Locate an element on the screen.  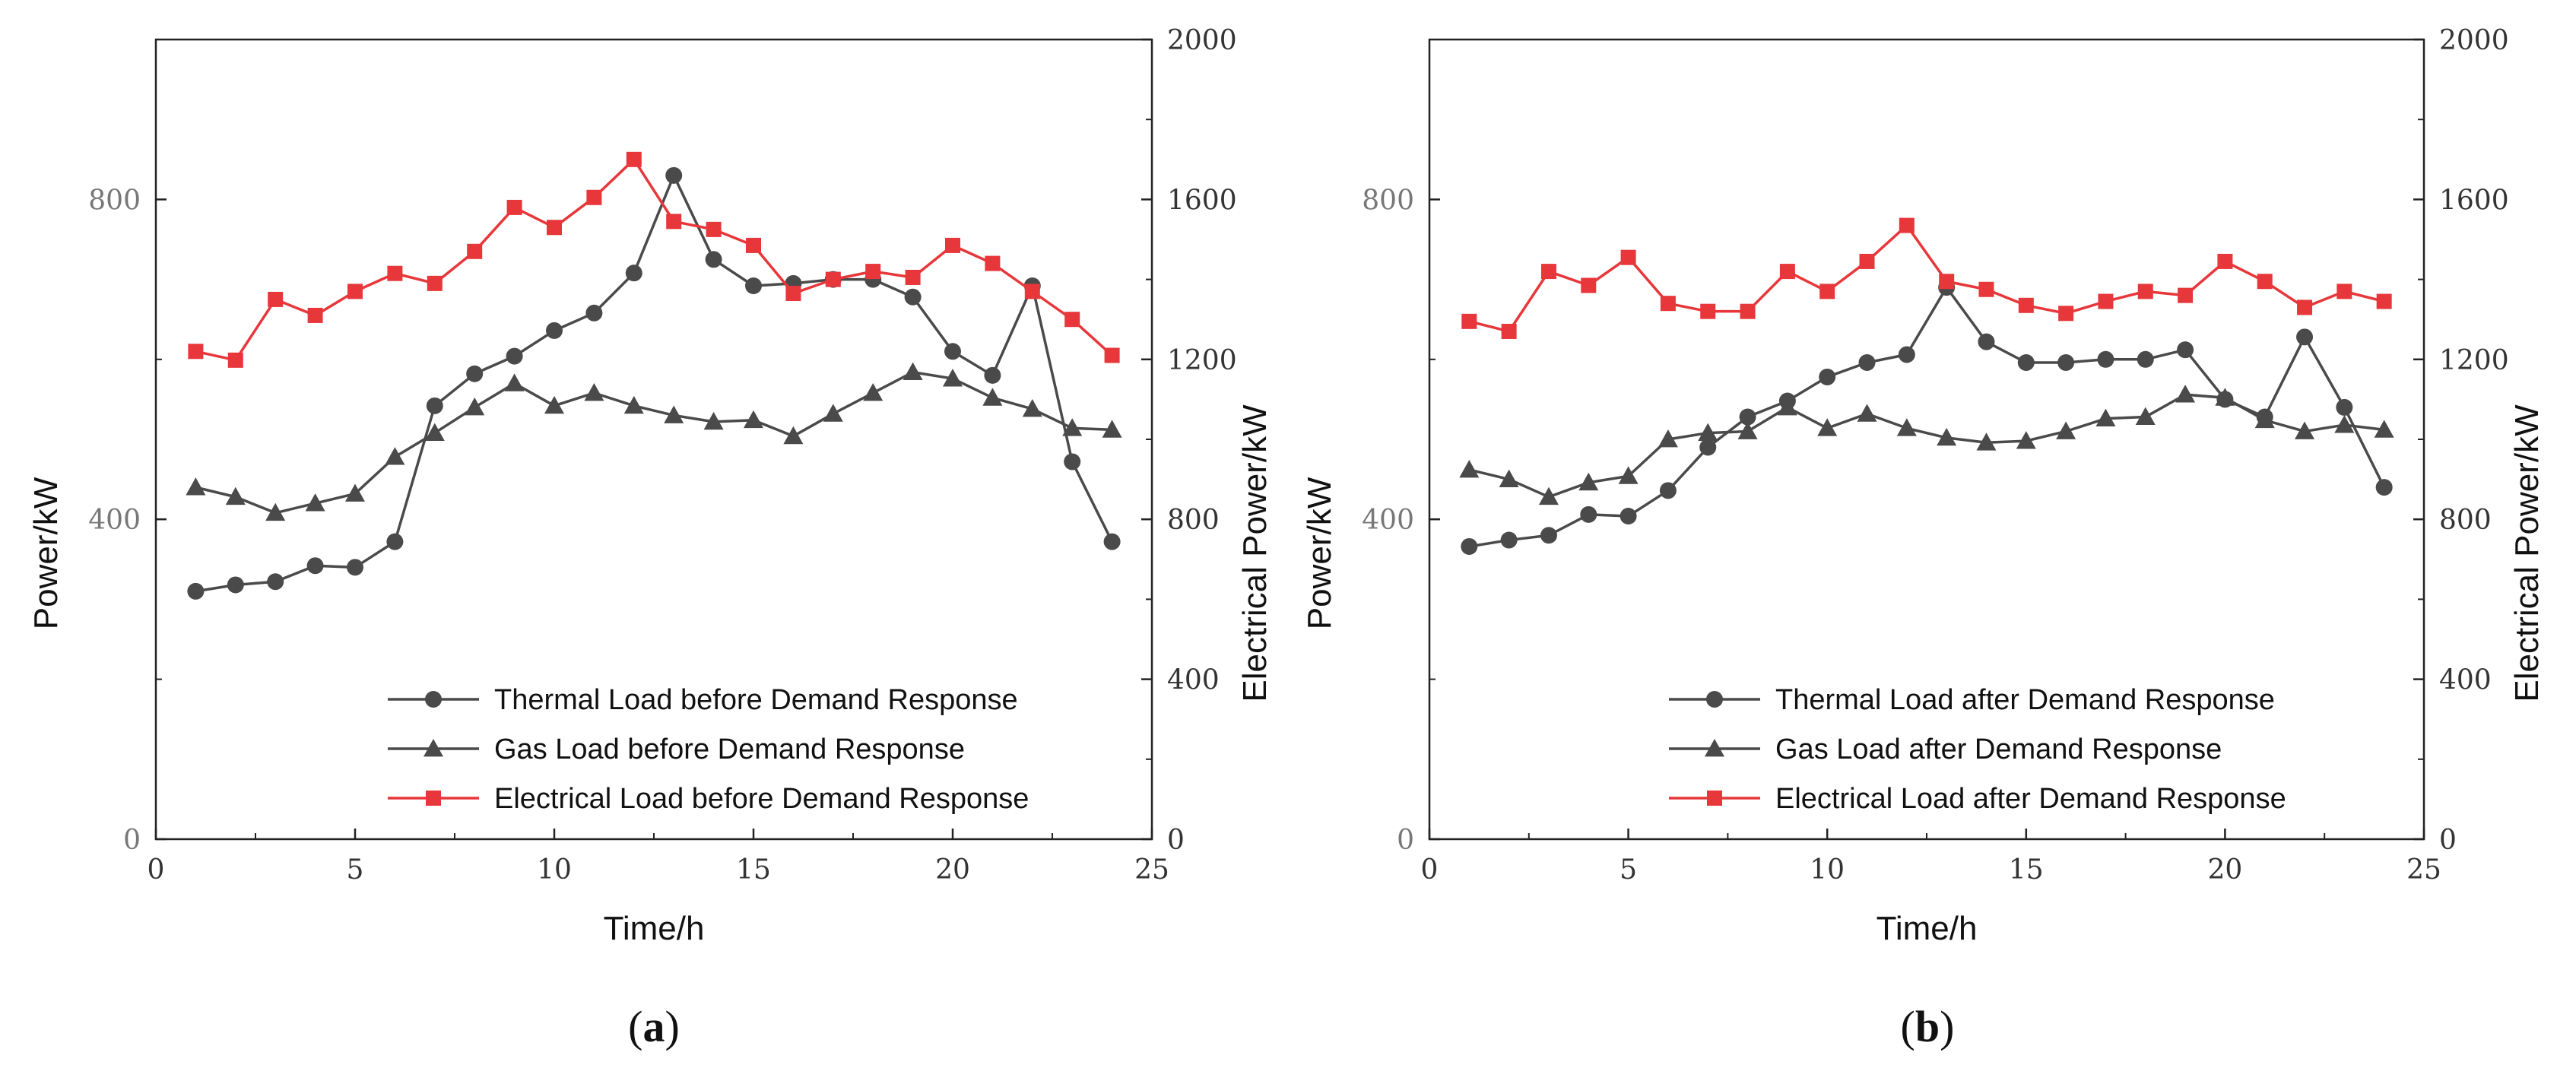
legend-label: Electrical Load before Demand Response is located at coordinates (761, 799).